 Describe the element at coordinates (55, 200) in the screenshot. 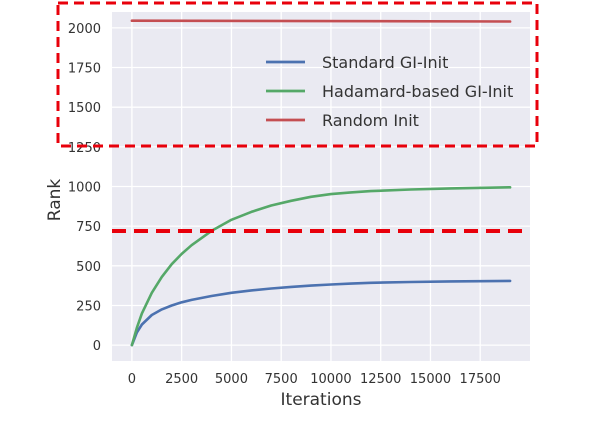

I see `y-axis-label: Rank` at that location.